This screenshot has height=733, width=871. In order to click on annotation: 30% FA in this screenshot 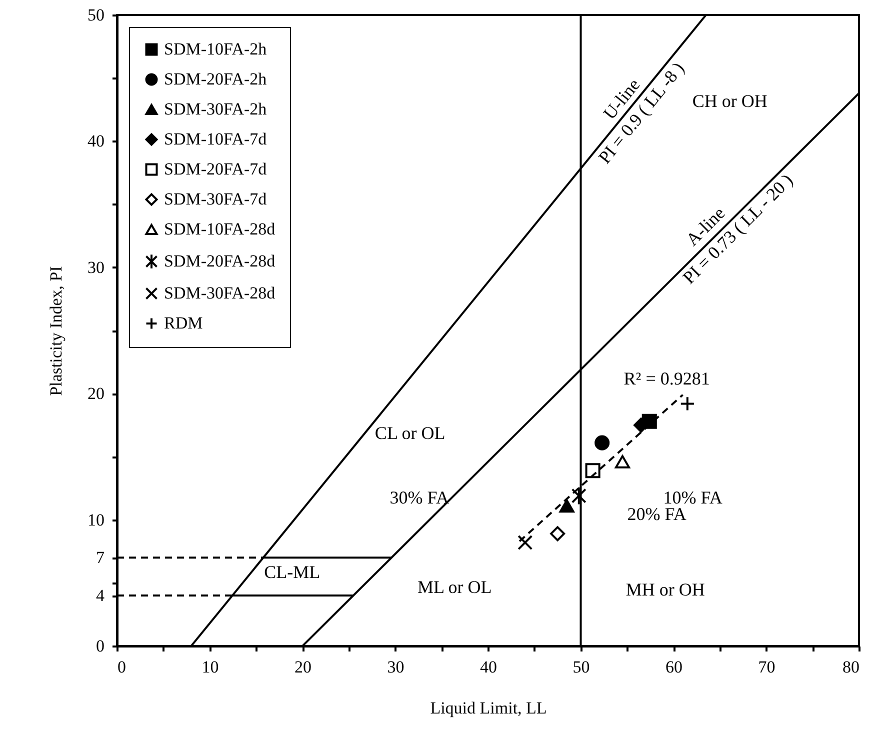, I will do `click(419, 497)`.